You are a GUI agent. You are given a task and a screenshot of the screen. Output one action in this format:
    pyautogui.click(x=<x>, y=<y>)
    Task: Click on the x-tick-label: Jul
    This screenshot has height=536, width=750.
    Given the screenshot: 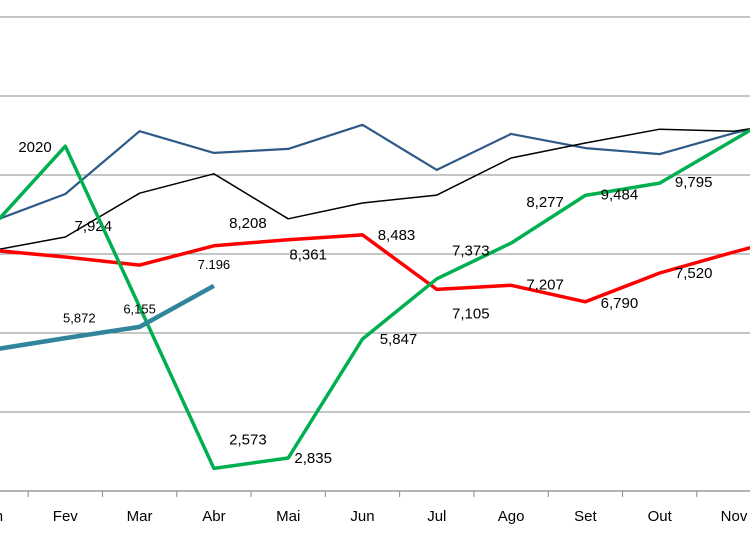 What is the action you would take?
    pyautogui.click(x=436, y=516)
    